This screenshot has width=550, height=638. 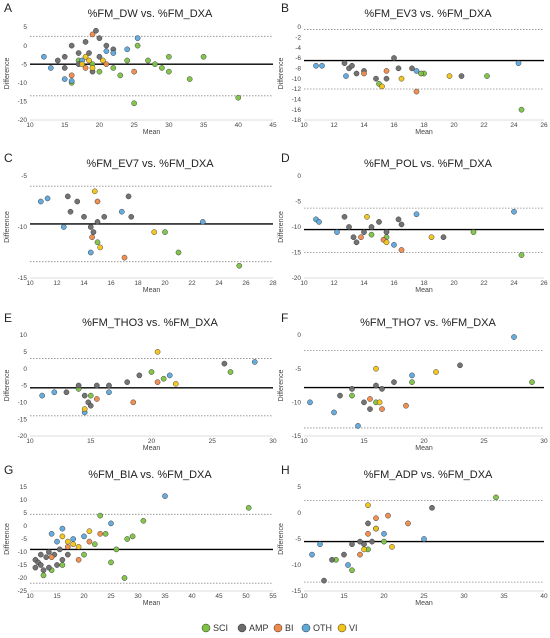 I want to click on panel-g-letter: G, so click(x=8, y=470).